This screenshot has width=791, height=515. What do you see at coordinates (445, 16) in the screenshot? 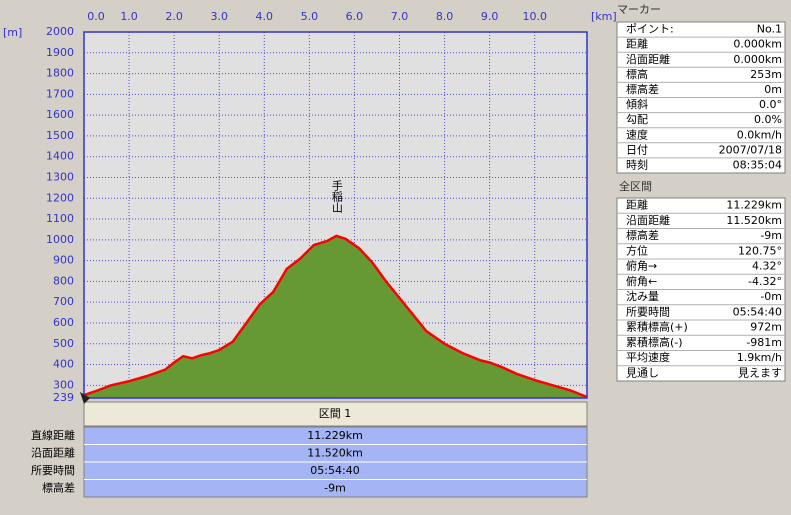
I see `x-tick-label: 8.0` at bounding box center [445, 16].